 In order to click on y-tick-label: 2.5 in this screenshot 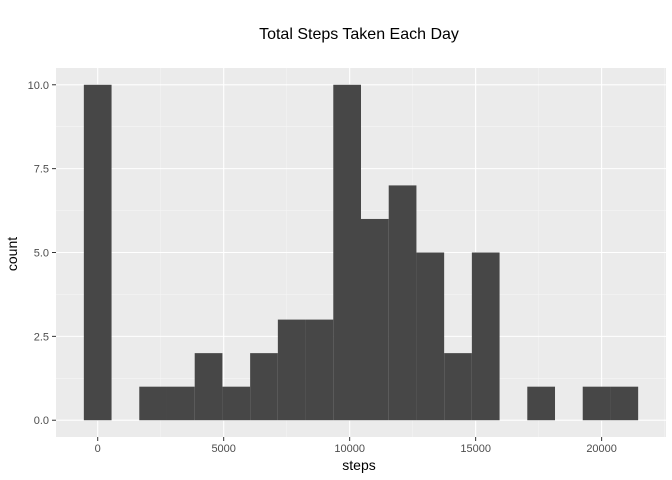, I will do `click(41, 337)`.